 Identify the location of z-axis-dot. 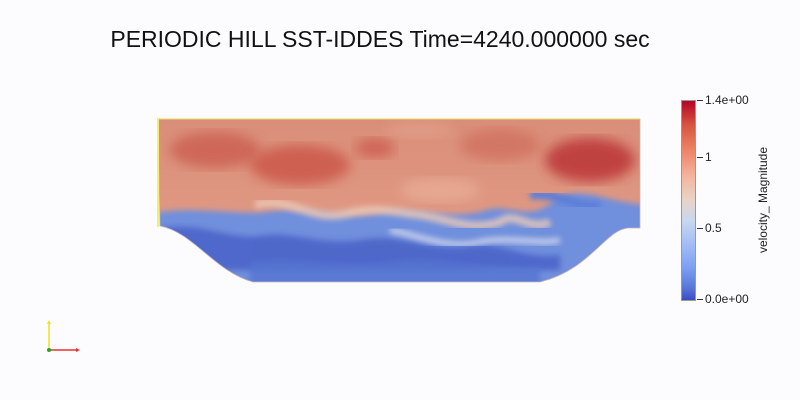
(49, 350).